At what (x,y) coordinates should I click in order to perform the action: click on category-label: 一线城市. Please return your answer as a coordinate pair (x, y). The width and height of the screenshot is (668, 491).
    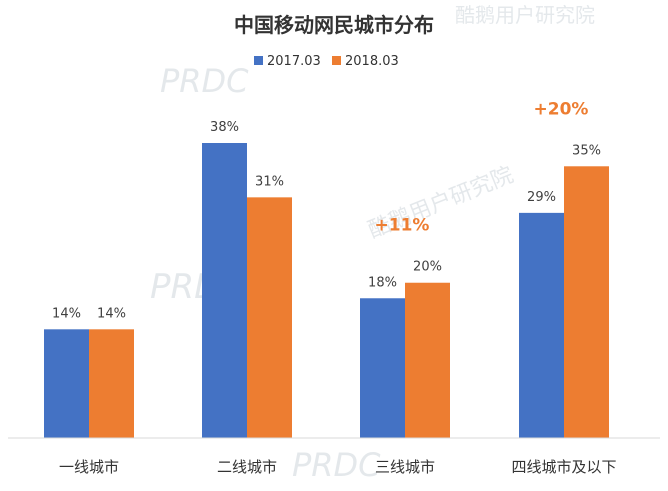
    Looking at the image, I should click on (89, 467).